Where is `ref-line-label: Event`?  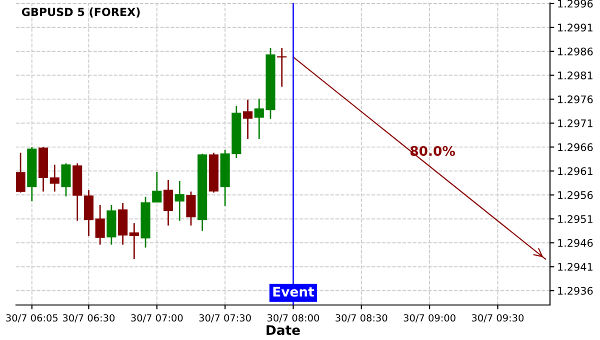 ref-line-label: Event is located at coordinates (293, 291).